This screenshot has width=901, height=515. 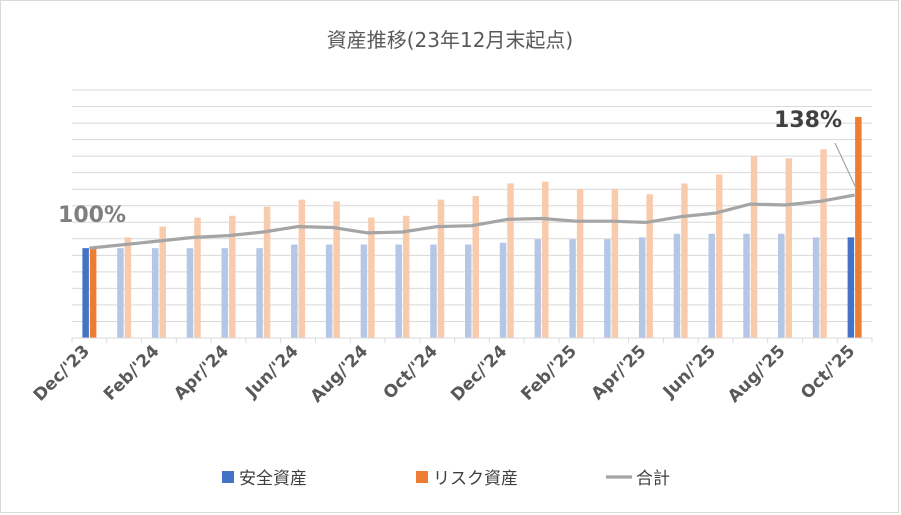 What do you see at coordinates (619, 372) in the screenshot?
I see `x-tick-label: Apr/'25` at bounding box center [619, 372].